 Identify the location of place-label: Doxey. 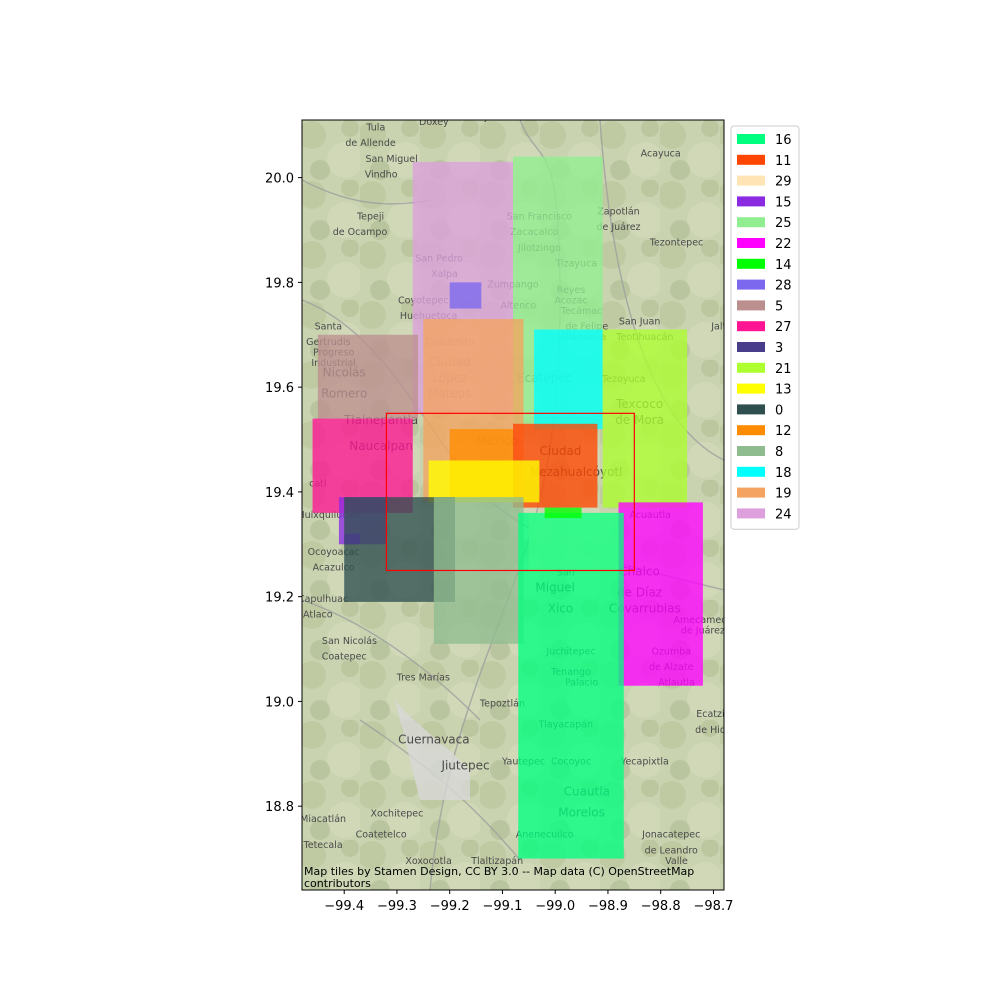
(434, 122).